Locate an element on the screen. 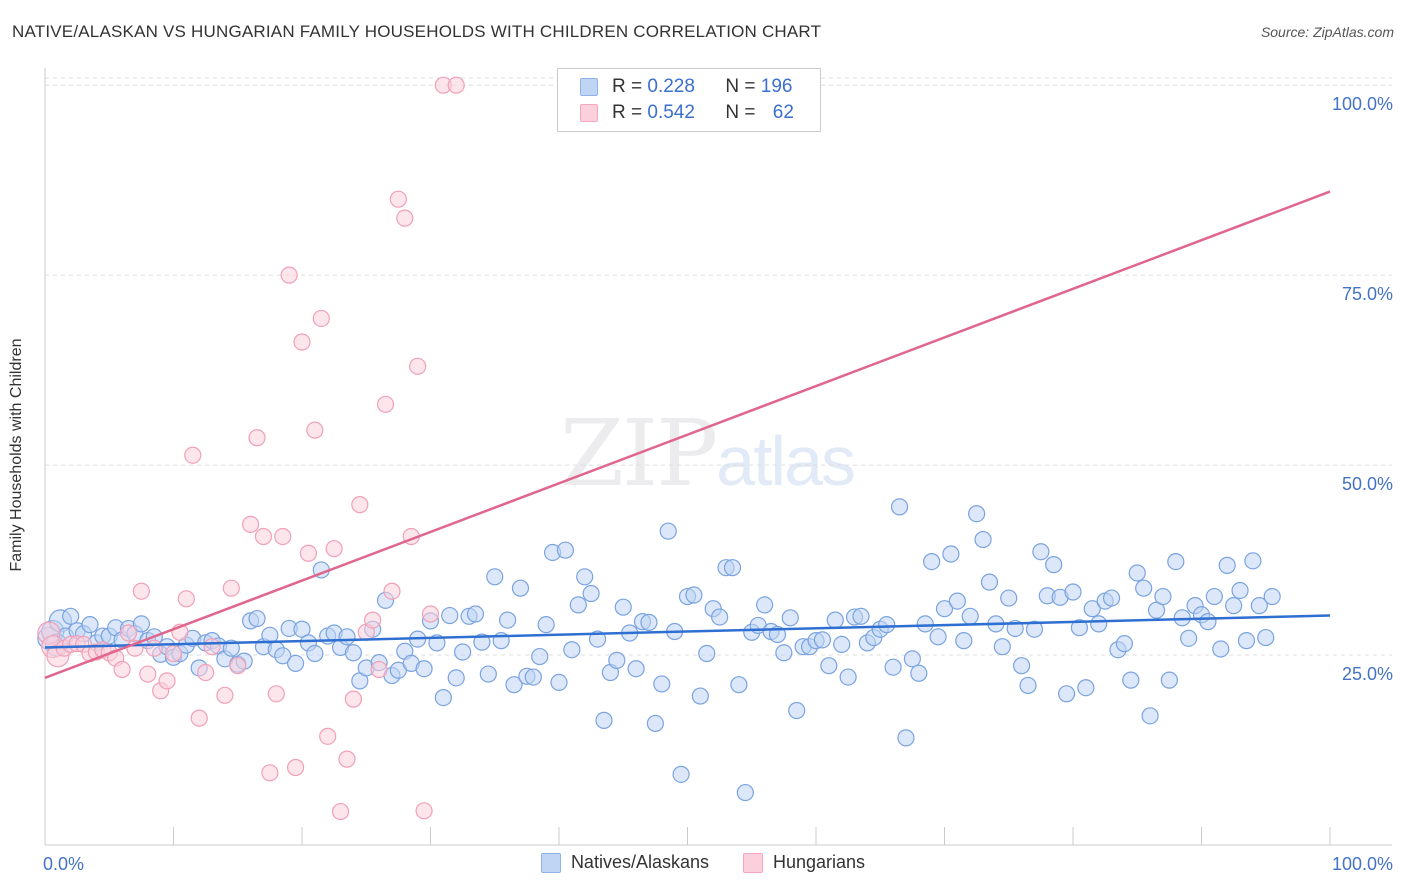  r-label: R = is located at coordinates (627, 86).